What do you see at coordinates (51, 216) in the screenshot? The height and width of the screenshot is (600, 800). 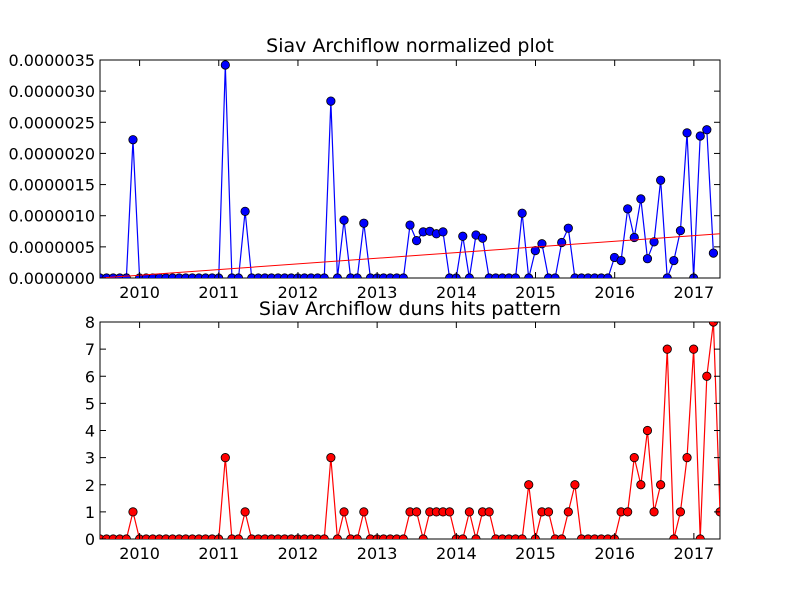 I see `normalized-ytick-label: 0.0000010` at bounding box center [51, 216].